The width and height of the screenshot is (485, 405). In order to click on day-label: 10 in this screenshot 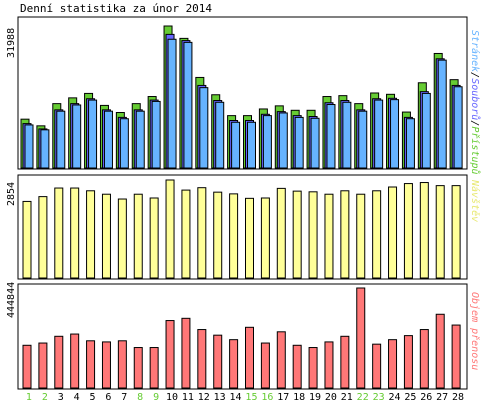, I will do `click(172, 397)`.